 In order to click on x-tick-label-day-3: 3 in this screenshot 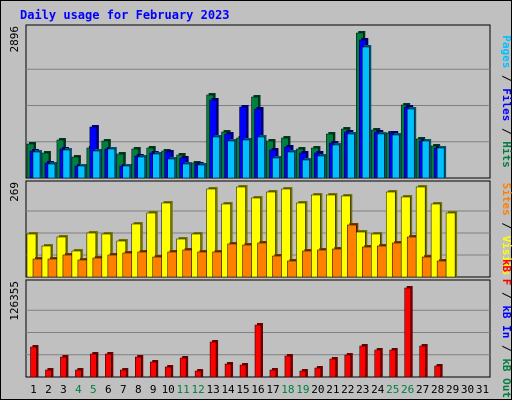, I will do `click(63, 389)`.